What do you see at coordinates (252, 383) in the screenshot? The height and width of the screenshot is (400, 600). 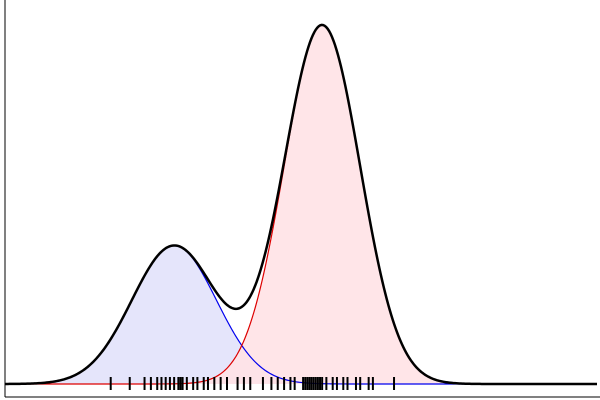 I see `rug-ticks` at bounding box center [252, 383].